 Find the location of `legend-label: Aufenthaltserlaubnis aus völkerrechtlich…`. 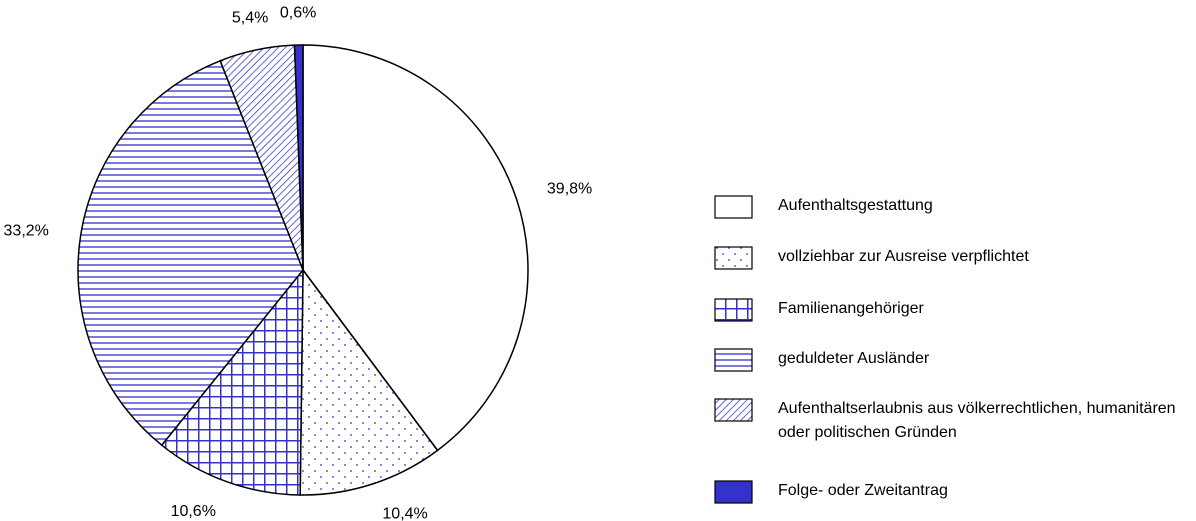

legend-label: Aufenthaltserlaubnis aus völkerrechtlich… is located at coordinates (977, 420).